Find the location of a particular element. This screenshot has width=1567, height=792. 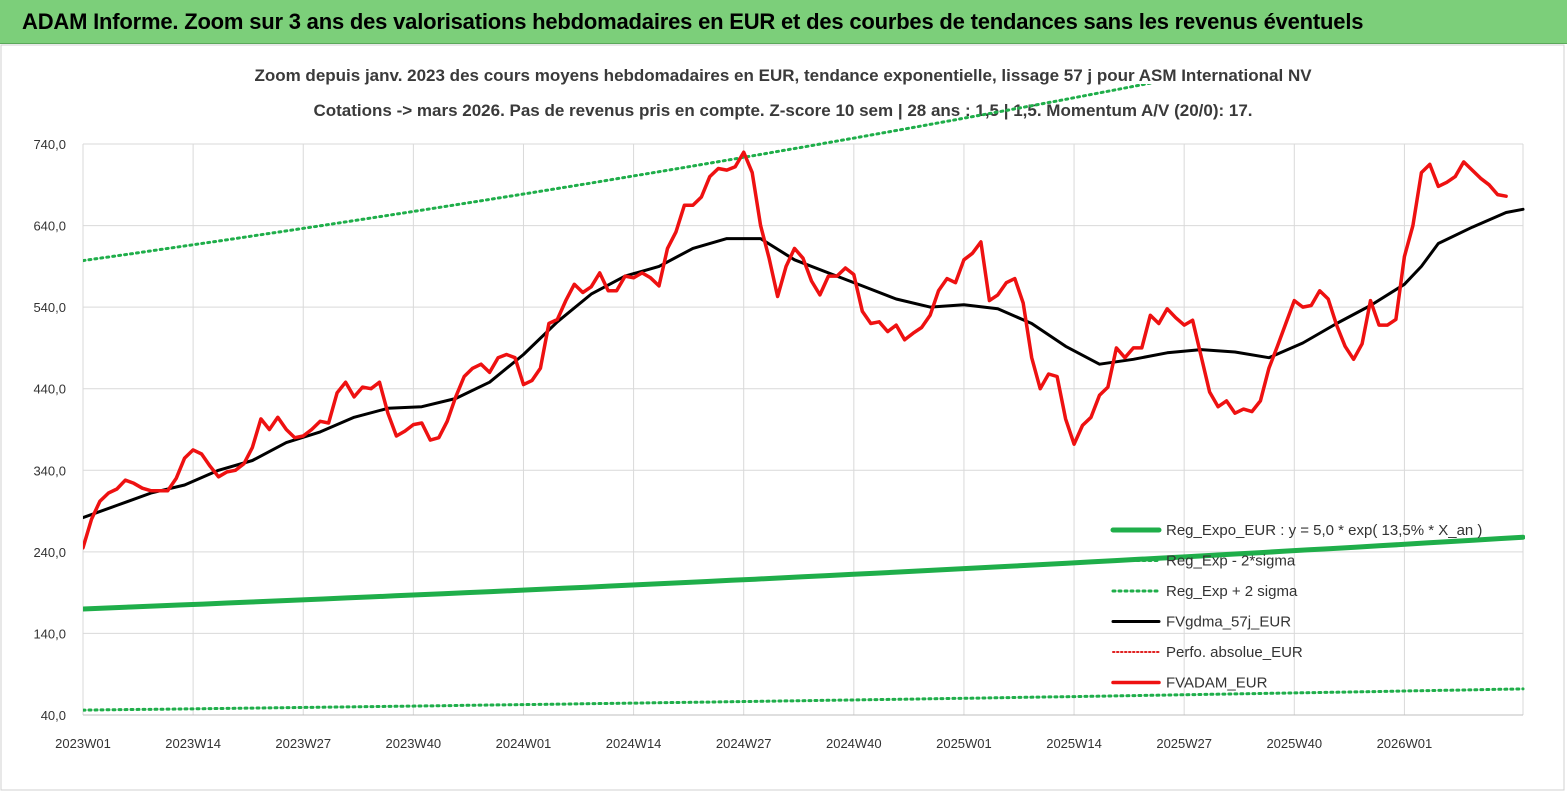

x-tick-label: 2025W14 is located at coordinates (1074, 743).